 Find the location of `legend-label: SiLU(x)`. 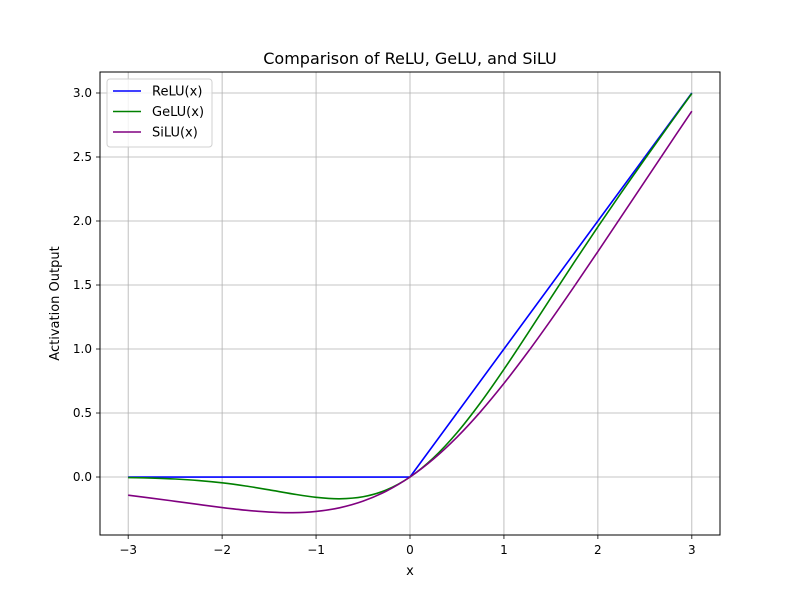

legend-label: SiLU(x) is located at coordinates (175, 133).